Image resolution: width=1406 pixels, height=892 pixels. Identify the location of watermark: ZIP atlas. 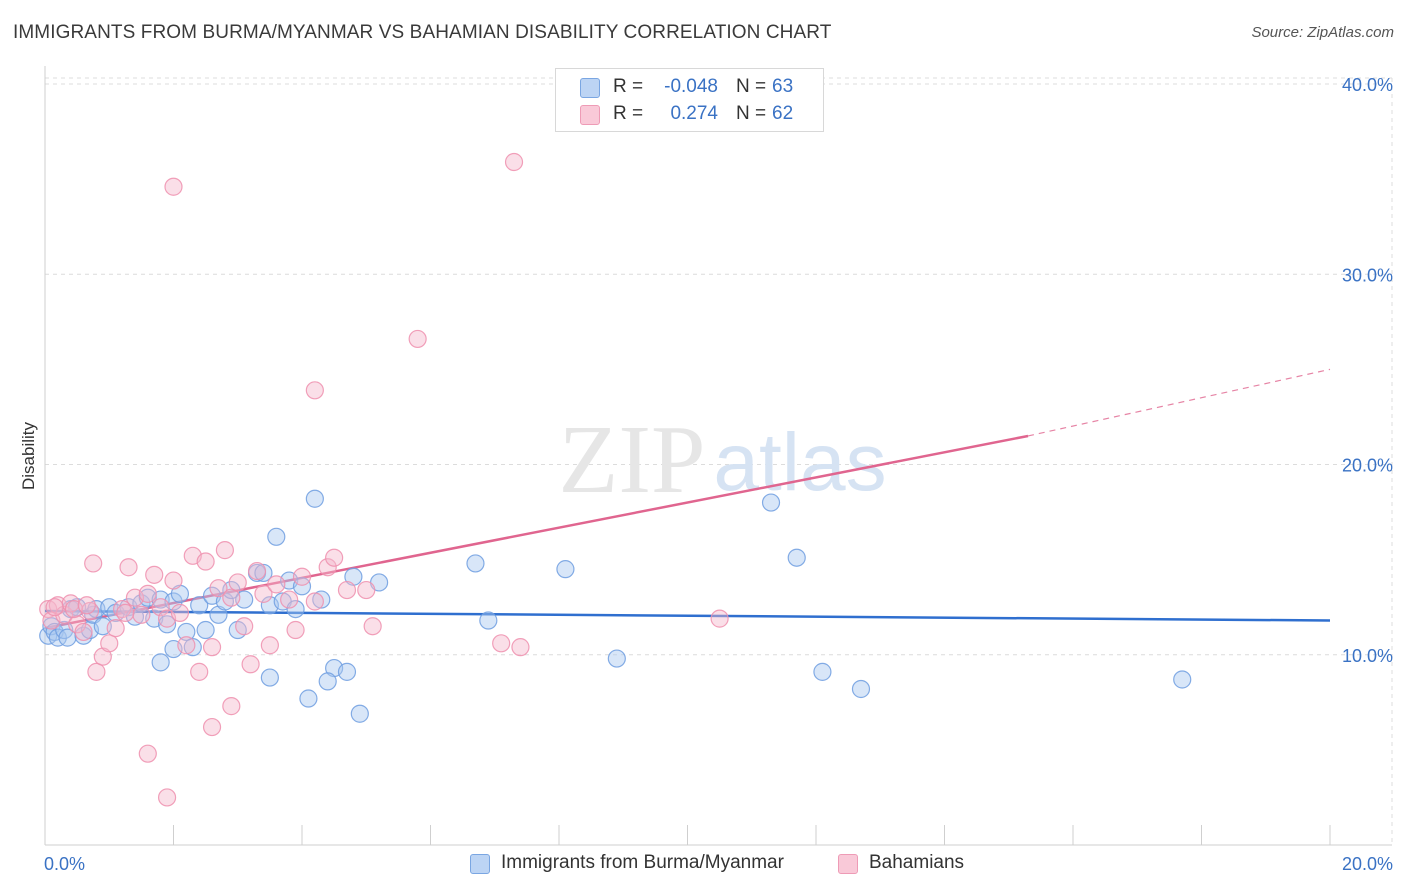
(723, 460).